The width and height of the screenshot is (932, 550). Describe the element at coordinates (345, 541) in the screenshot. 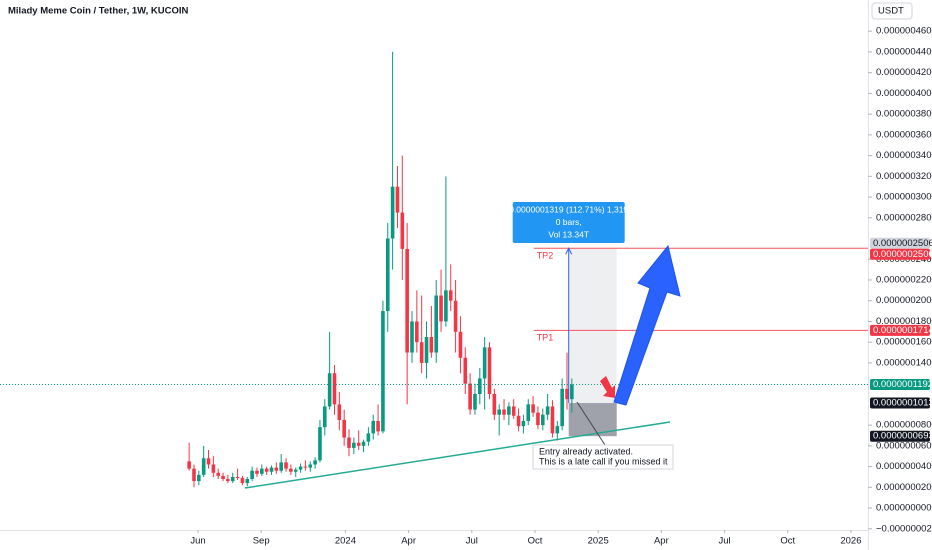

I see `x-tick-label: 2024` at that location.